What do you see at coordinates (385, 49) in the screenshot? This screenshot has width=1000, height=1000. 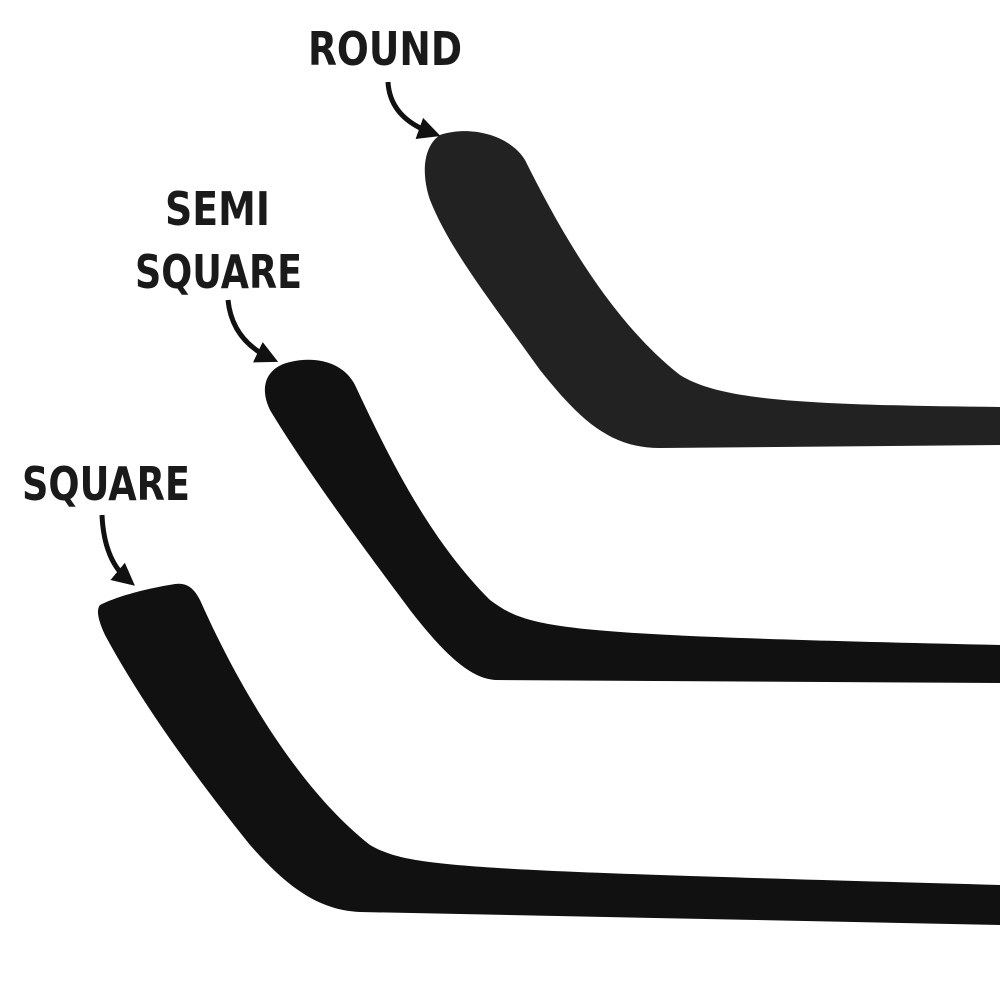 I see `label: ROUND` at bounding box center [385, 49].